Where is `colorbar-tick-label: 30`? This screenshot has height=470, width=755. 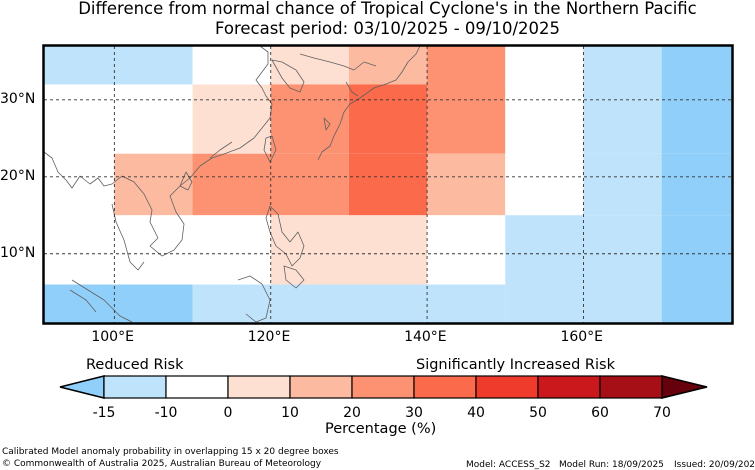 colorbar-tick-label: 30 is located at coordinates (414, 413).